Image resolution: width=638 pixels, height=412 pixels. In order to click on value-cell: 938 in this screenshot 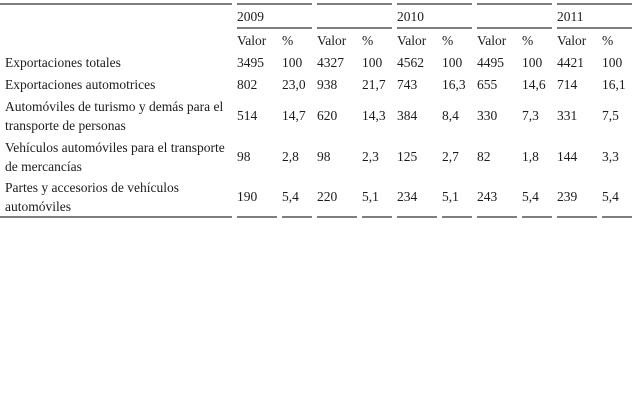, I will do `click(327, 84)`.